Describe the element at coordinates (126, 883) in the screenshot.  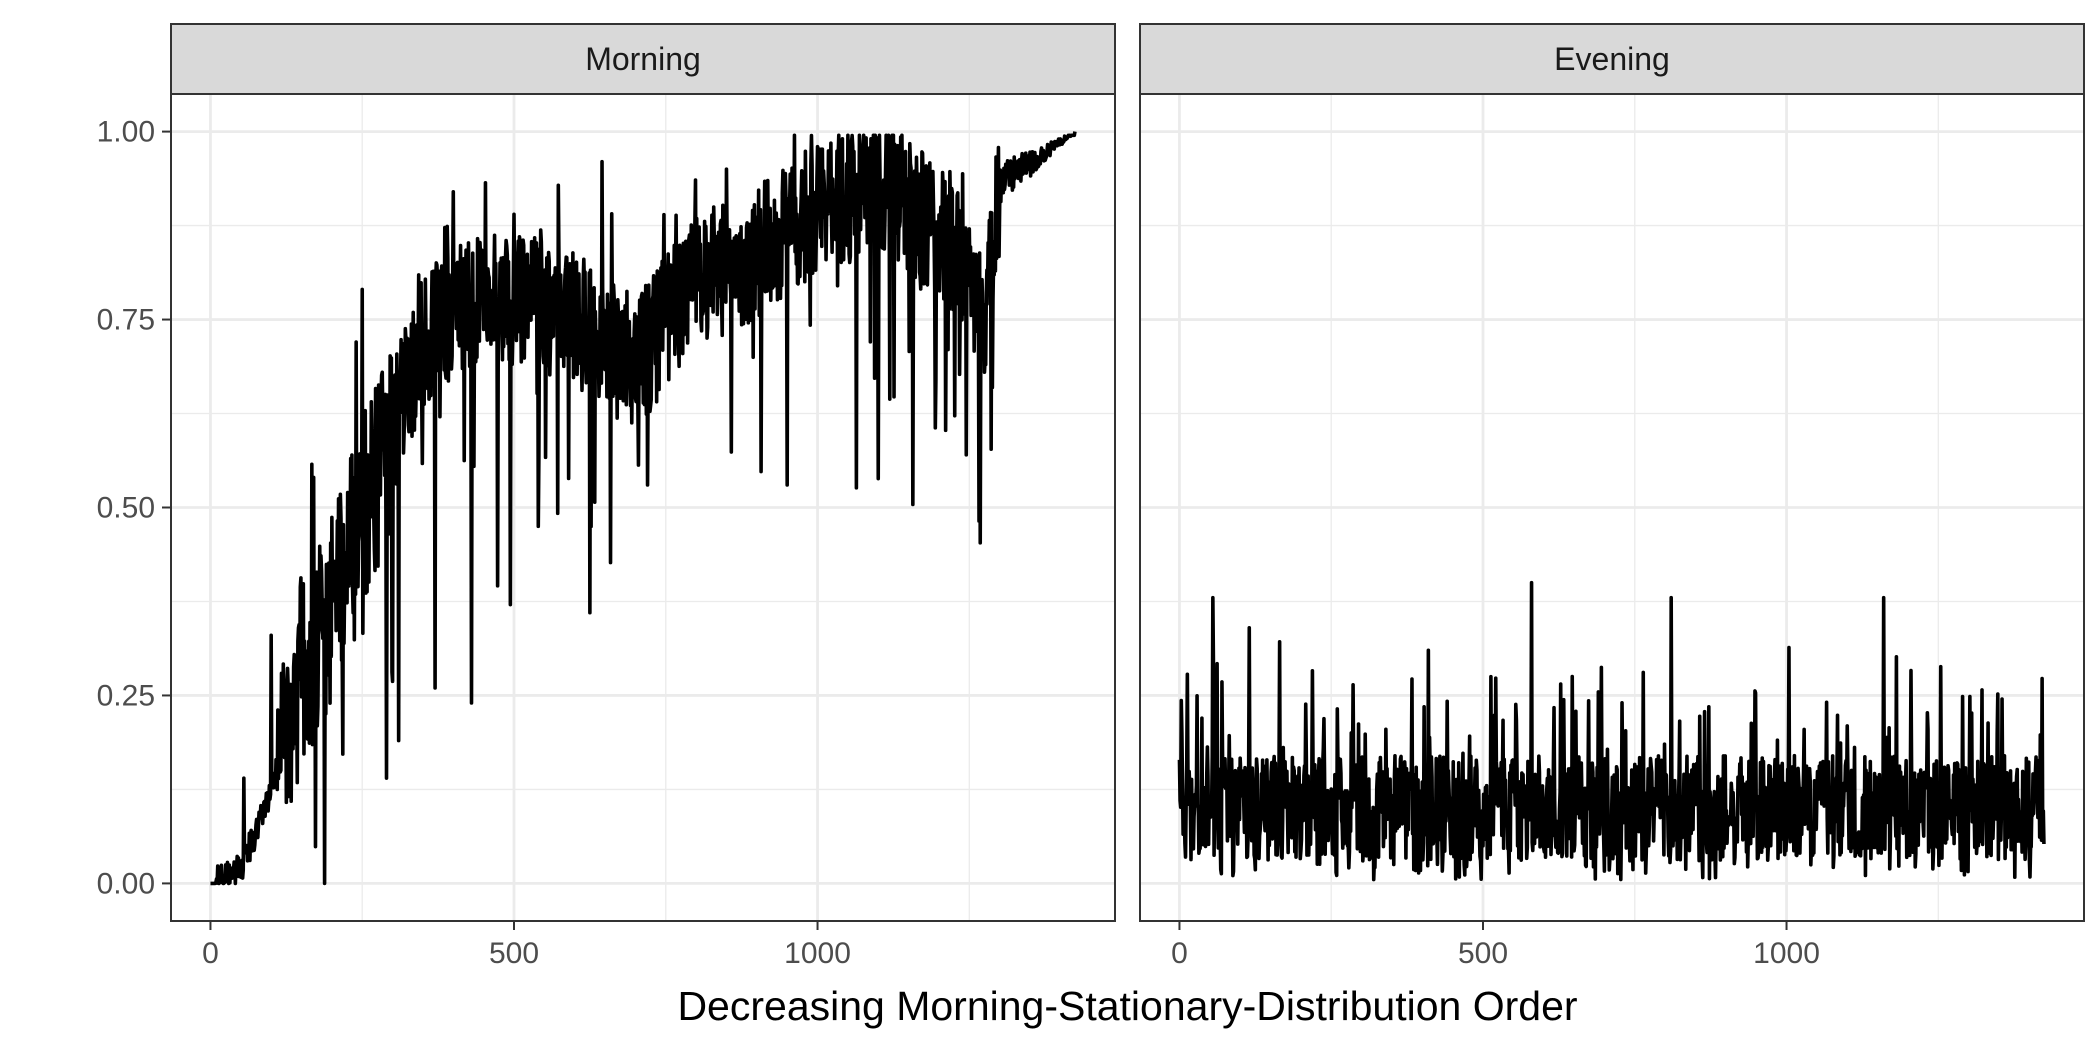
I see `y-tick-label: 0.00` at that location.